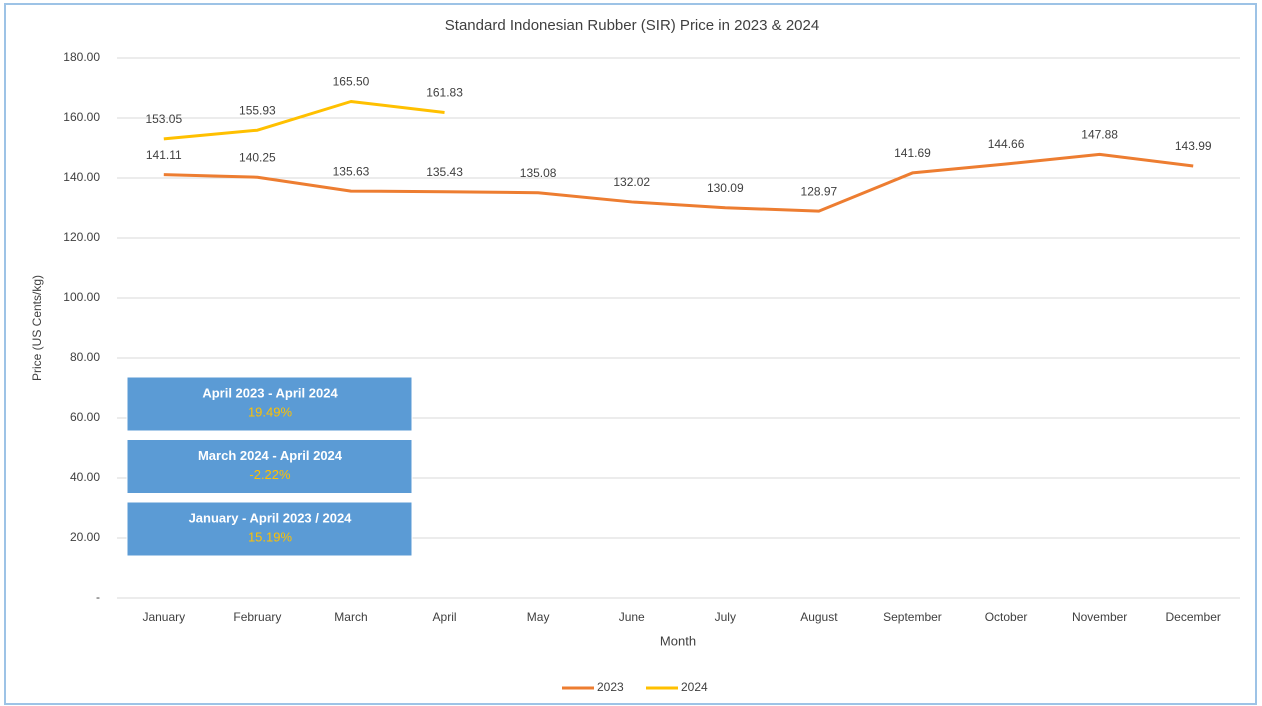  I want to click on y-tick-label: 80.00, so click(85, 357).